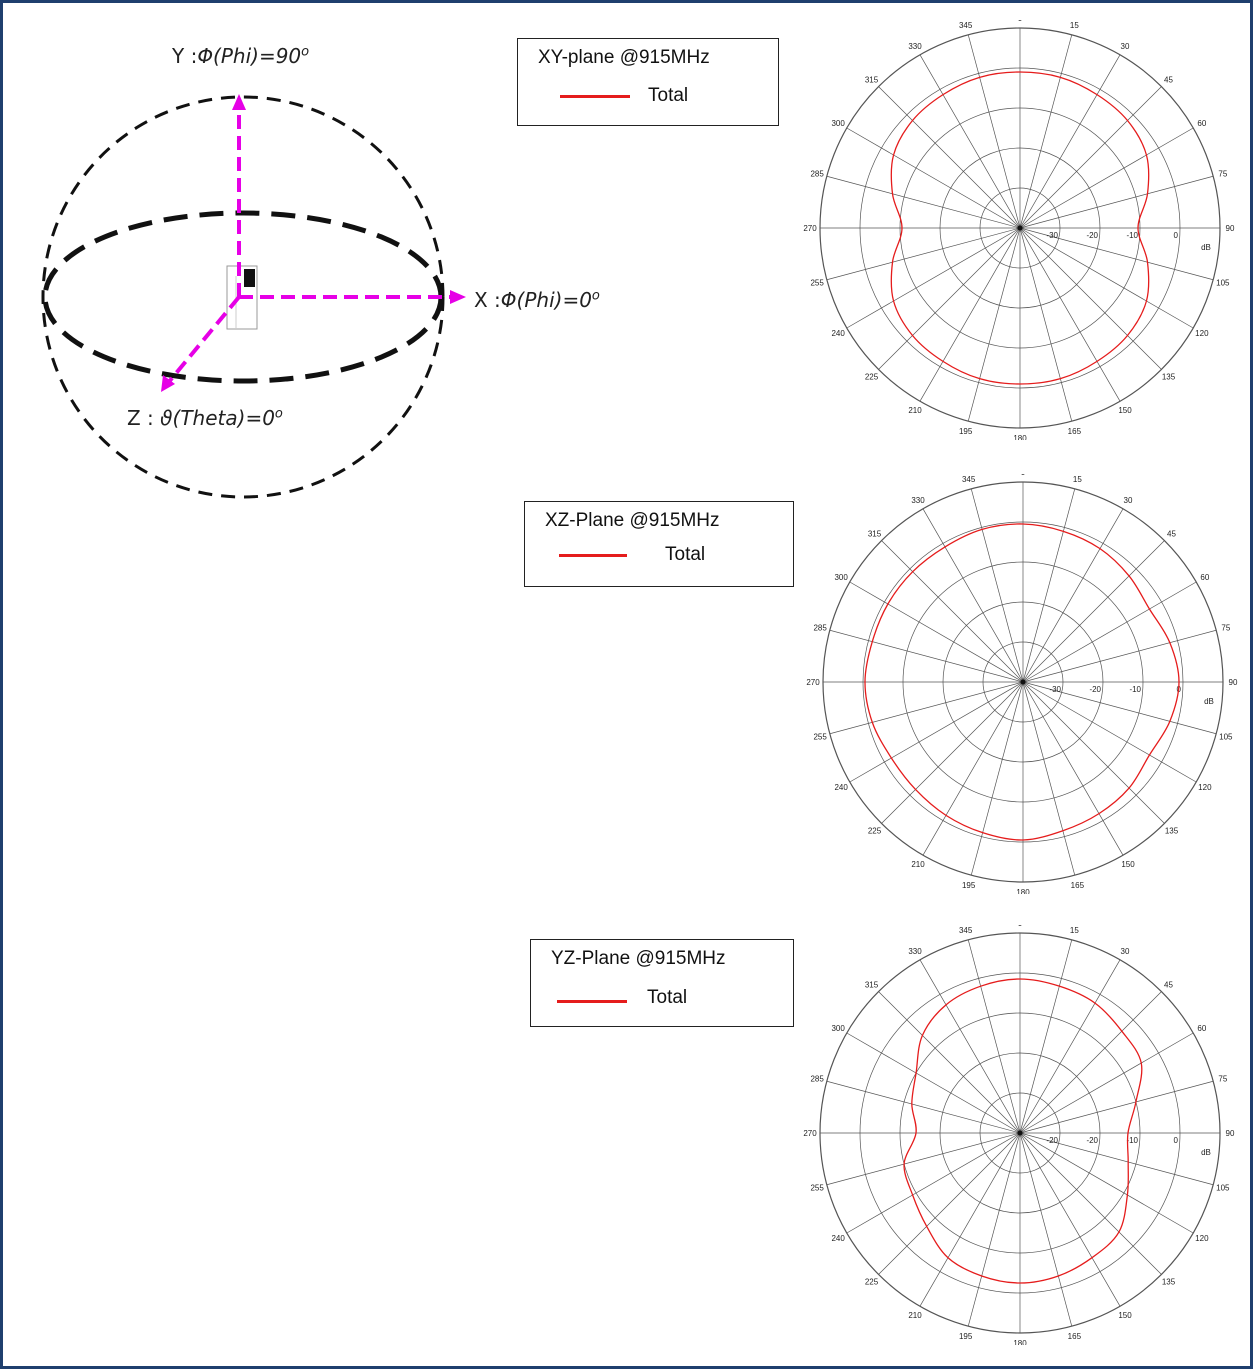  Describe the element at coordinates (1020, 1342) in the screenshot. I see `angle-tick-label: 180` at that location.